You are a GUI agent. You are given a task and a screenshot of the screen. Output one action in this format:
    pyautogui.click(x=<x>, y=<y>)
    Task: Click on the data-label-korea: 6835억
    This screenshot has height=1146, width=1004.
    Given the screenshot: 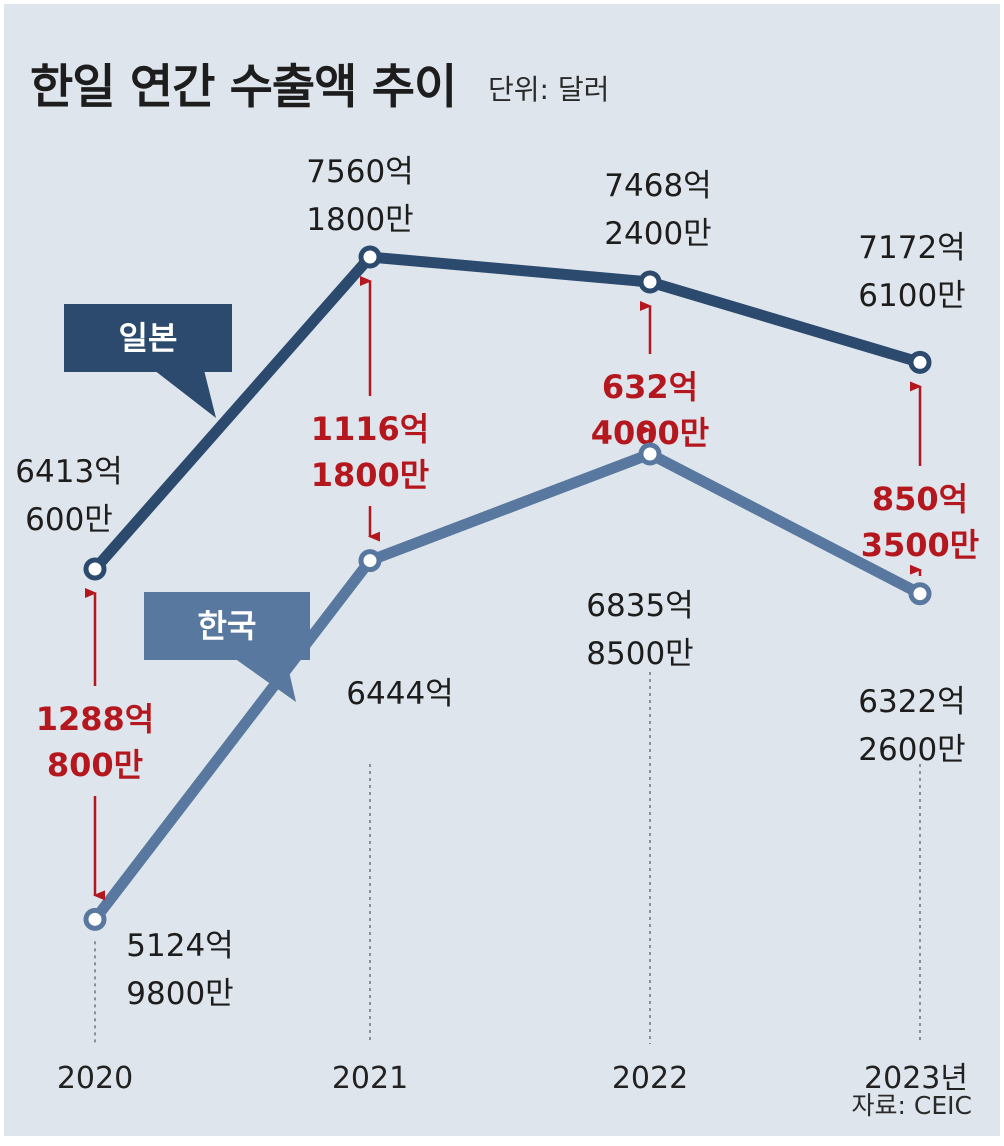 What is the action you would take?
    pyautogui.click(x=639, y=606)
    